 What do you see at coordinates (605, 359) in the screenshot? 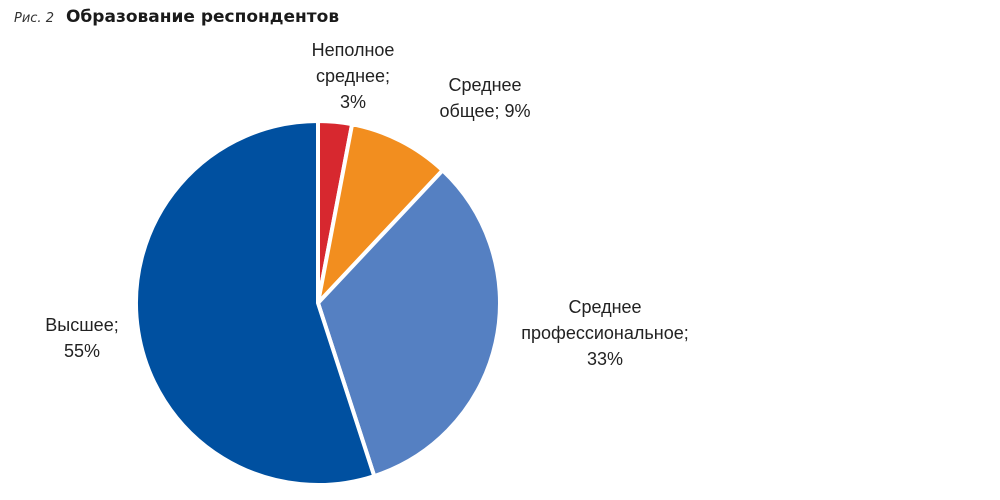
I see `slice-label-line: 33%` at bounding box center [605, 359].